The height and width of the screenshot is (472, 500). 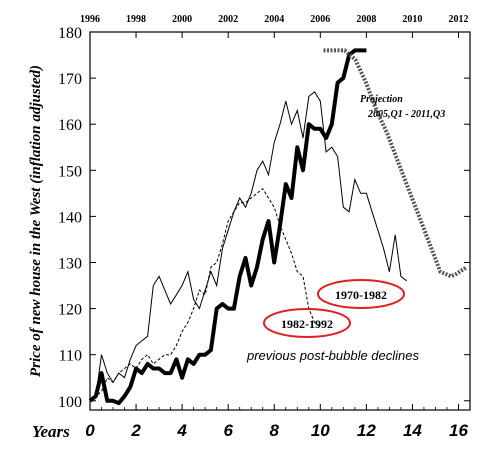 What do you see at coordinates (320, 430) in the screenshot?
I see `x-tick-label: 10` at bounding box center [320, 430].